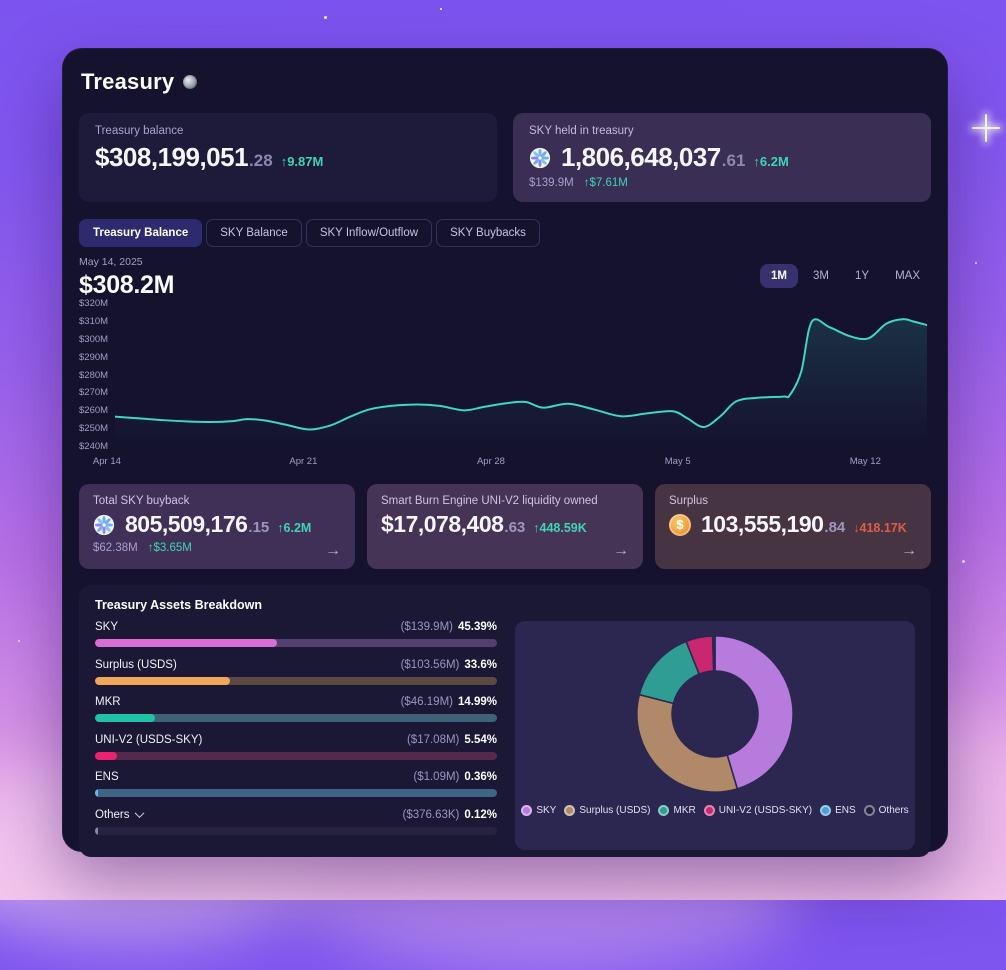 The width and height of the screenshot is (1006, 970). I want to click on buyback-label: Total SKY buyback, so click(141, 501).